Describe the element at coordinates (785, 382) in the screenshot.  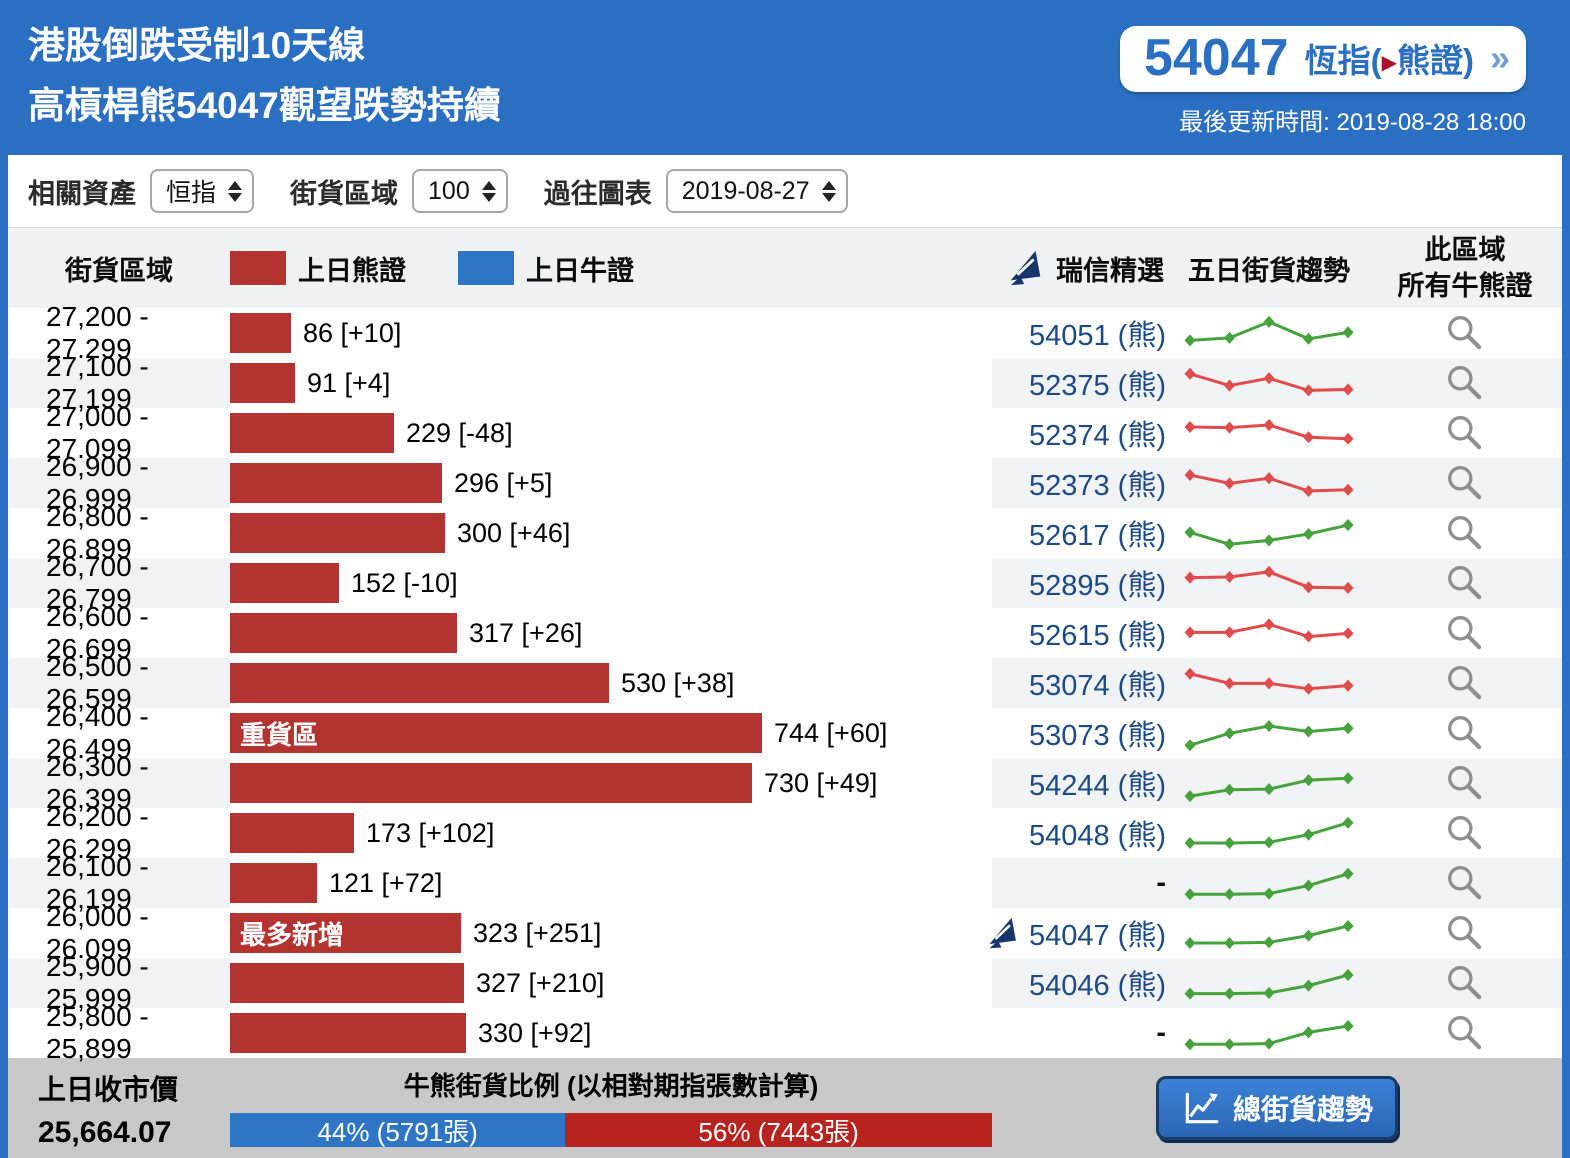
I see `table-row: 27,100 - 27,199 91 [+4] 52375 (熊)` at that location.